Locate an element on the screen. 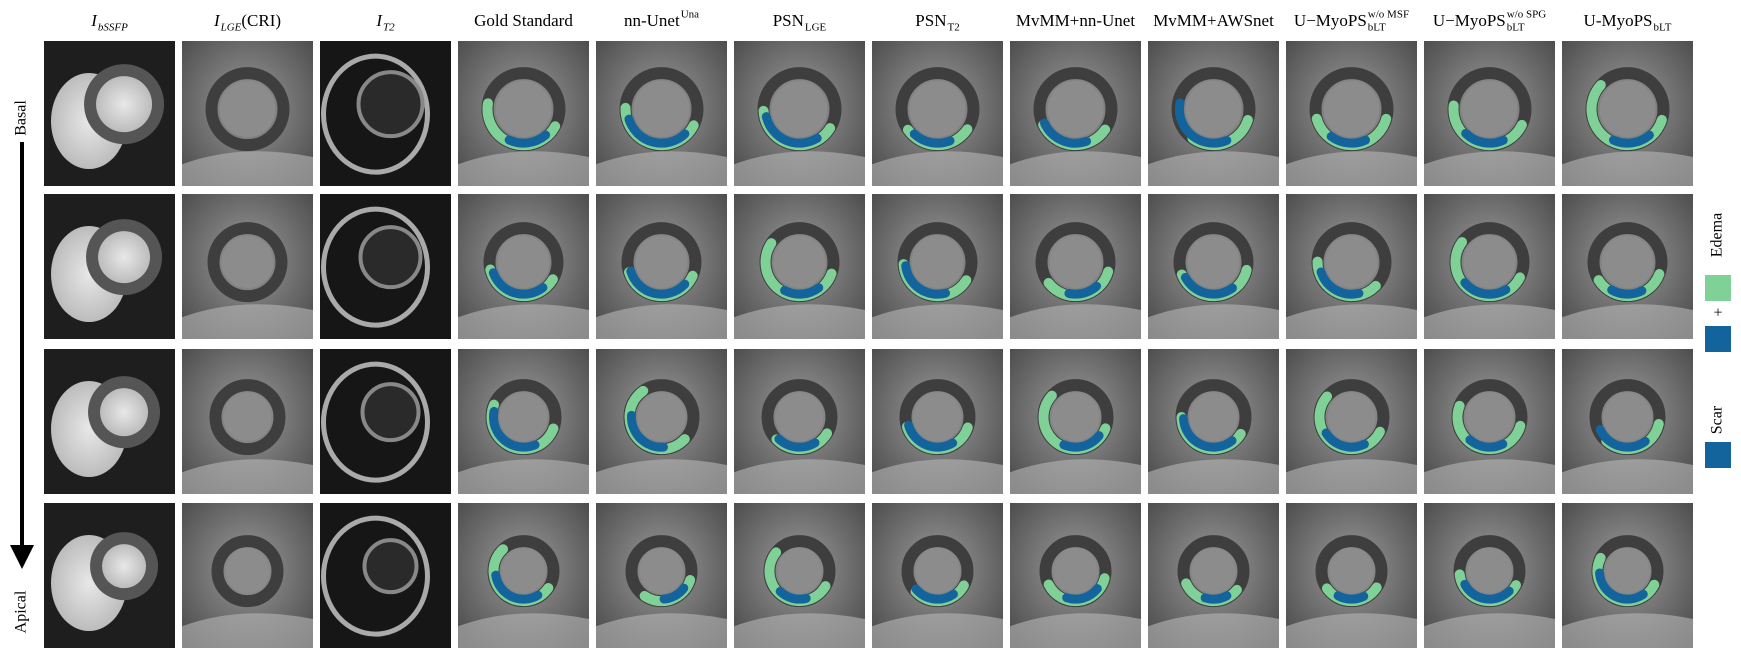 This screenshot has height=655, width=1741. header-sub: bLT is located at coordinates (1663, 28).